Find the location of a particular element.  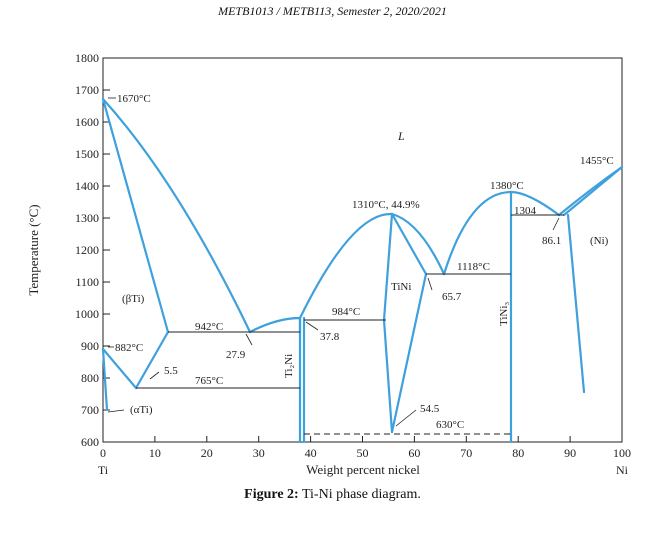

x-tick-40: 40 is located at coordinates (311, 453).